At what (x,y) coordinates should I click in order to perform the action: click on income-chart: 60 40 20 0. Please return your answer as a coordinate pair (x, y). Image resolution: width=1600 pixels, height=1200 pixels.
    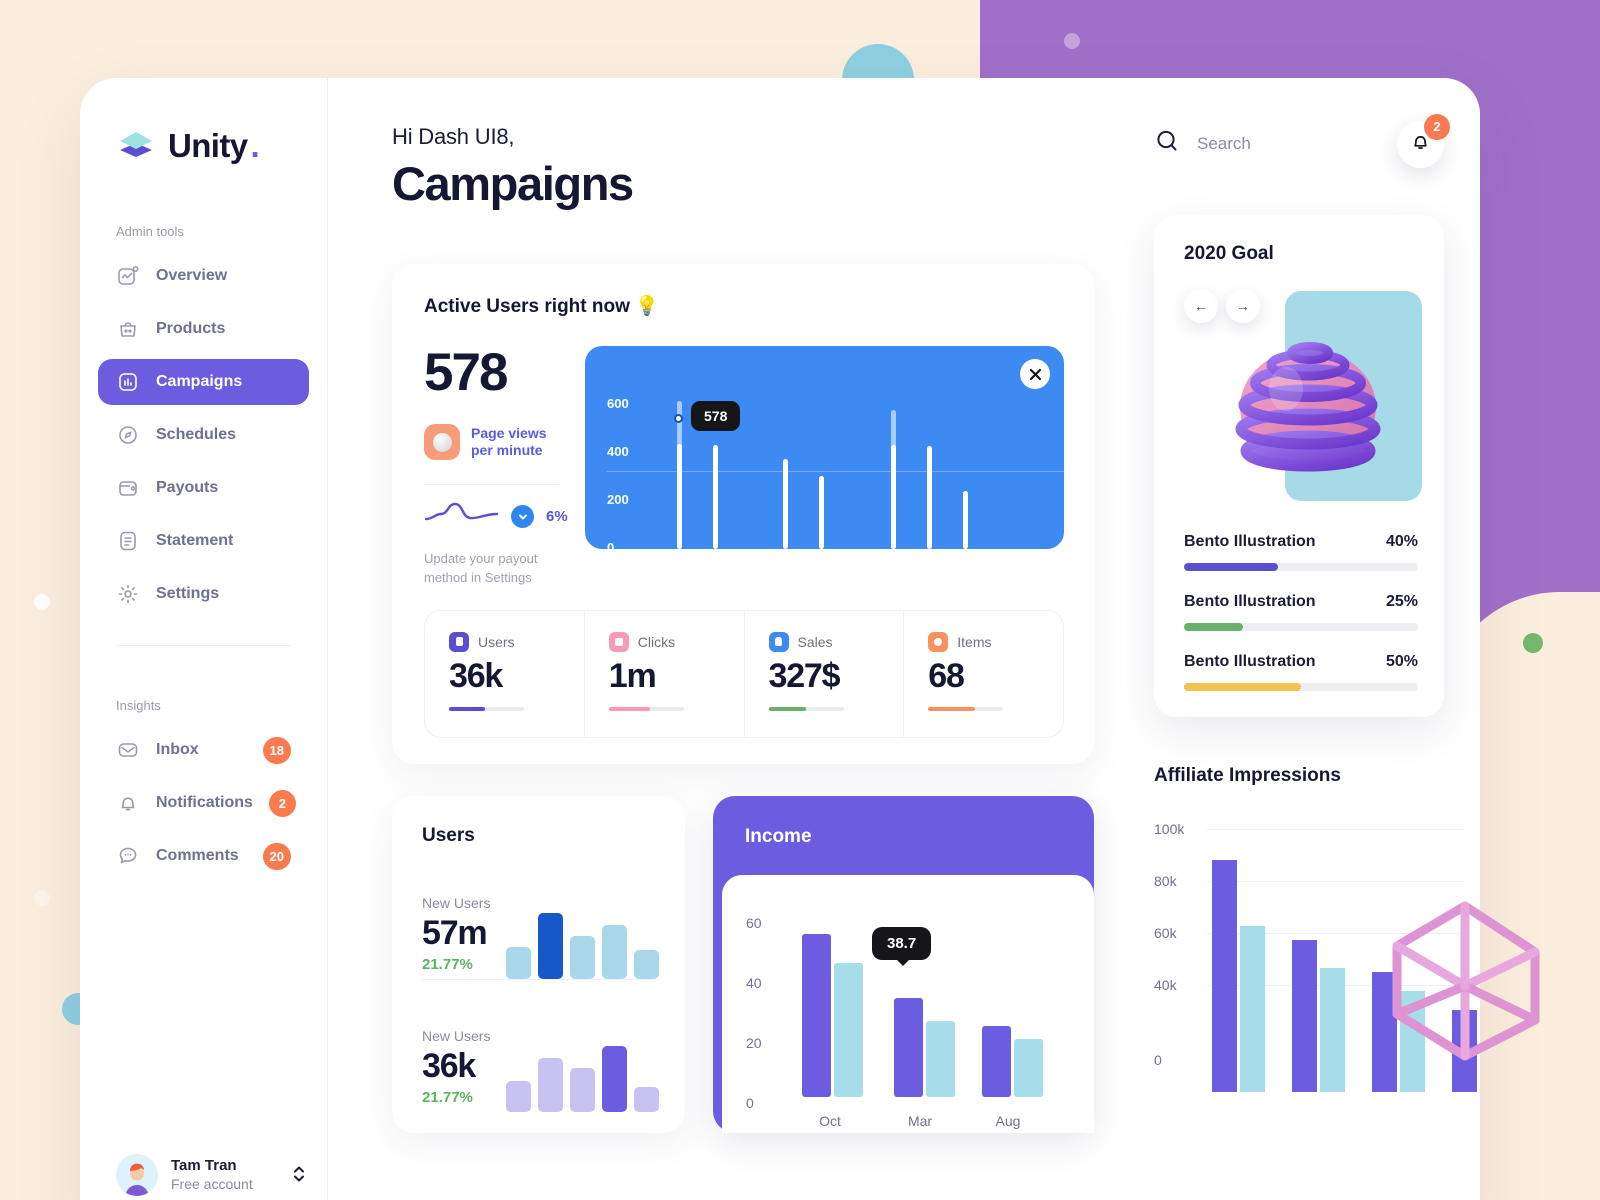
    Looking at the image, I should click on (908, 1003).